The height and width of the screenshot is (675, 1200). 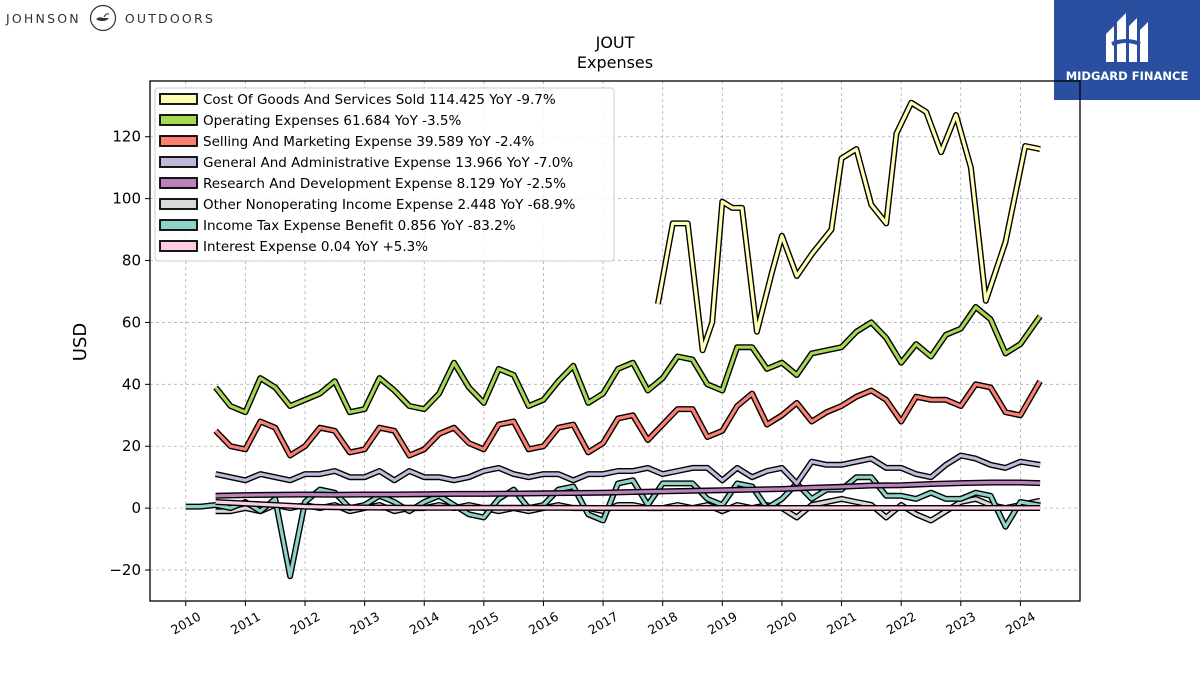 I want to click on y-tick-label: 120, so click(x=126, y=137).